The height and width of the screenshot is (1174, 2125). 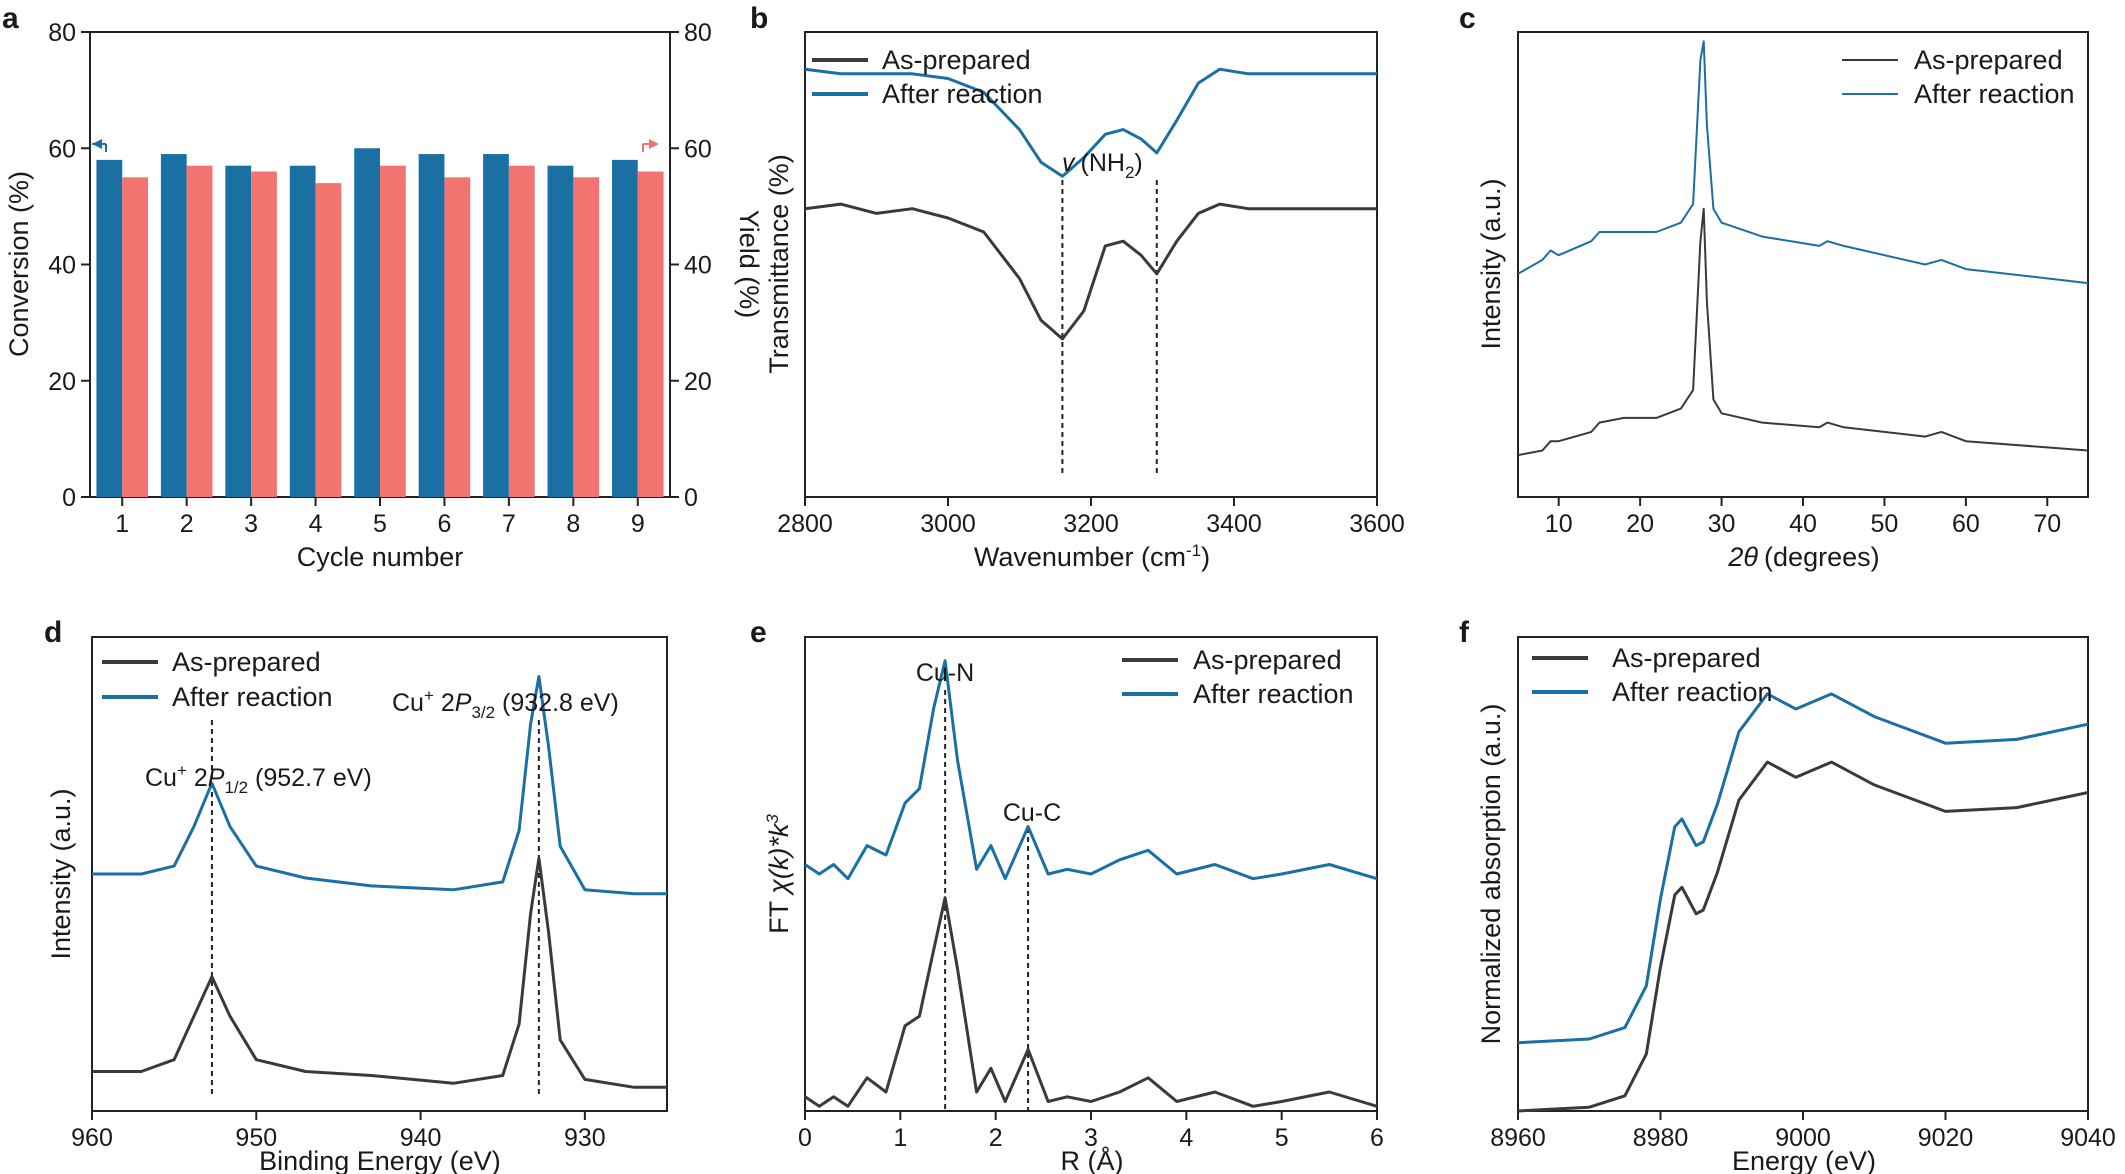 I want to click on axis-label-wavenumber: Wavenumber (cm-1), so click(x=1092, y=556).